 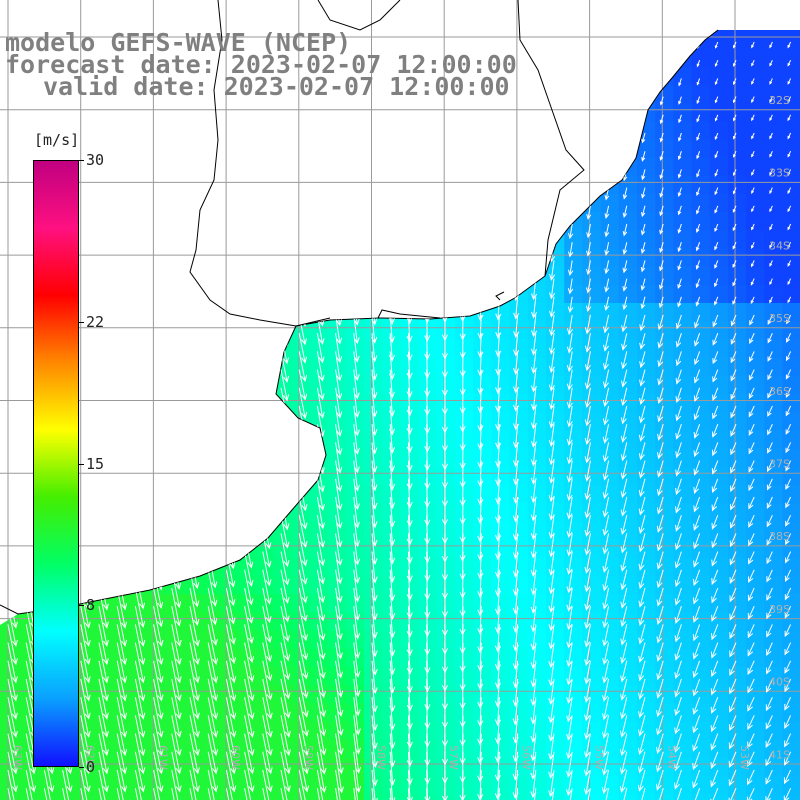 I want to click on latitude-label: 40S, so click(x=779, y=682).